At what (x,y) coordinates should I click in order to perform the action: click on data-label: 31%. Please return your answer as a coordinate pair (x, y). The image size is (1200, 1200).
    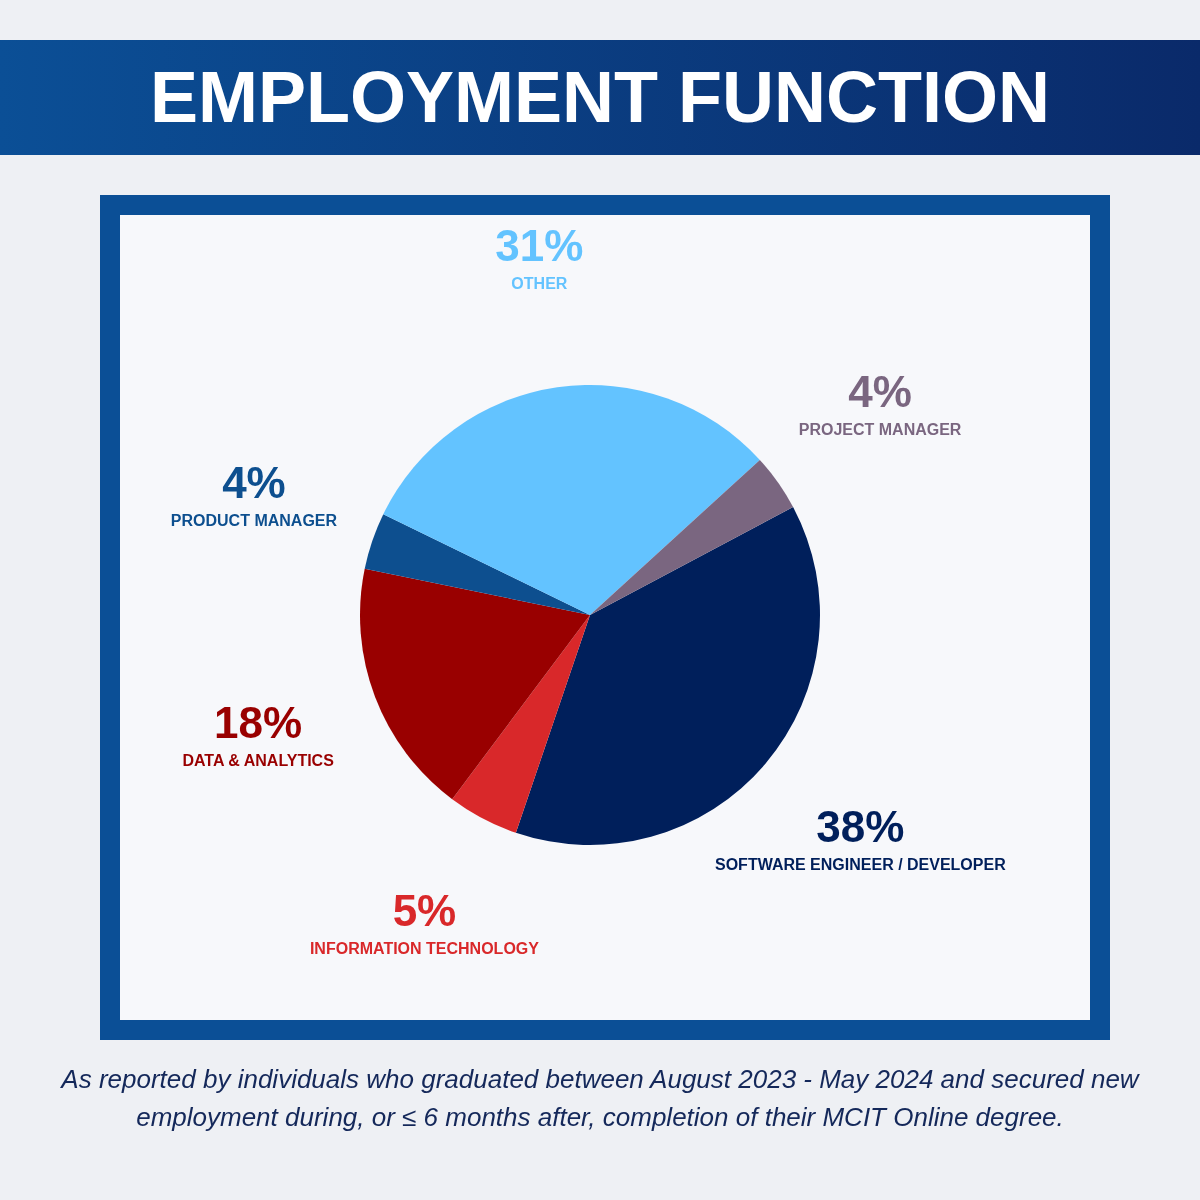
    Looking at the image, I should click on (539, 245).